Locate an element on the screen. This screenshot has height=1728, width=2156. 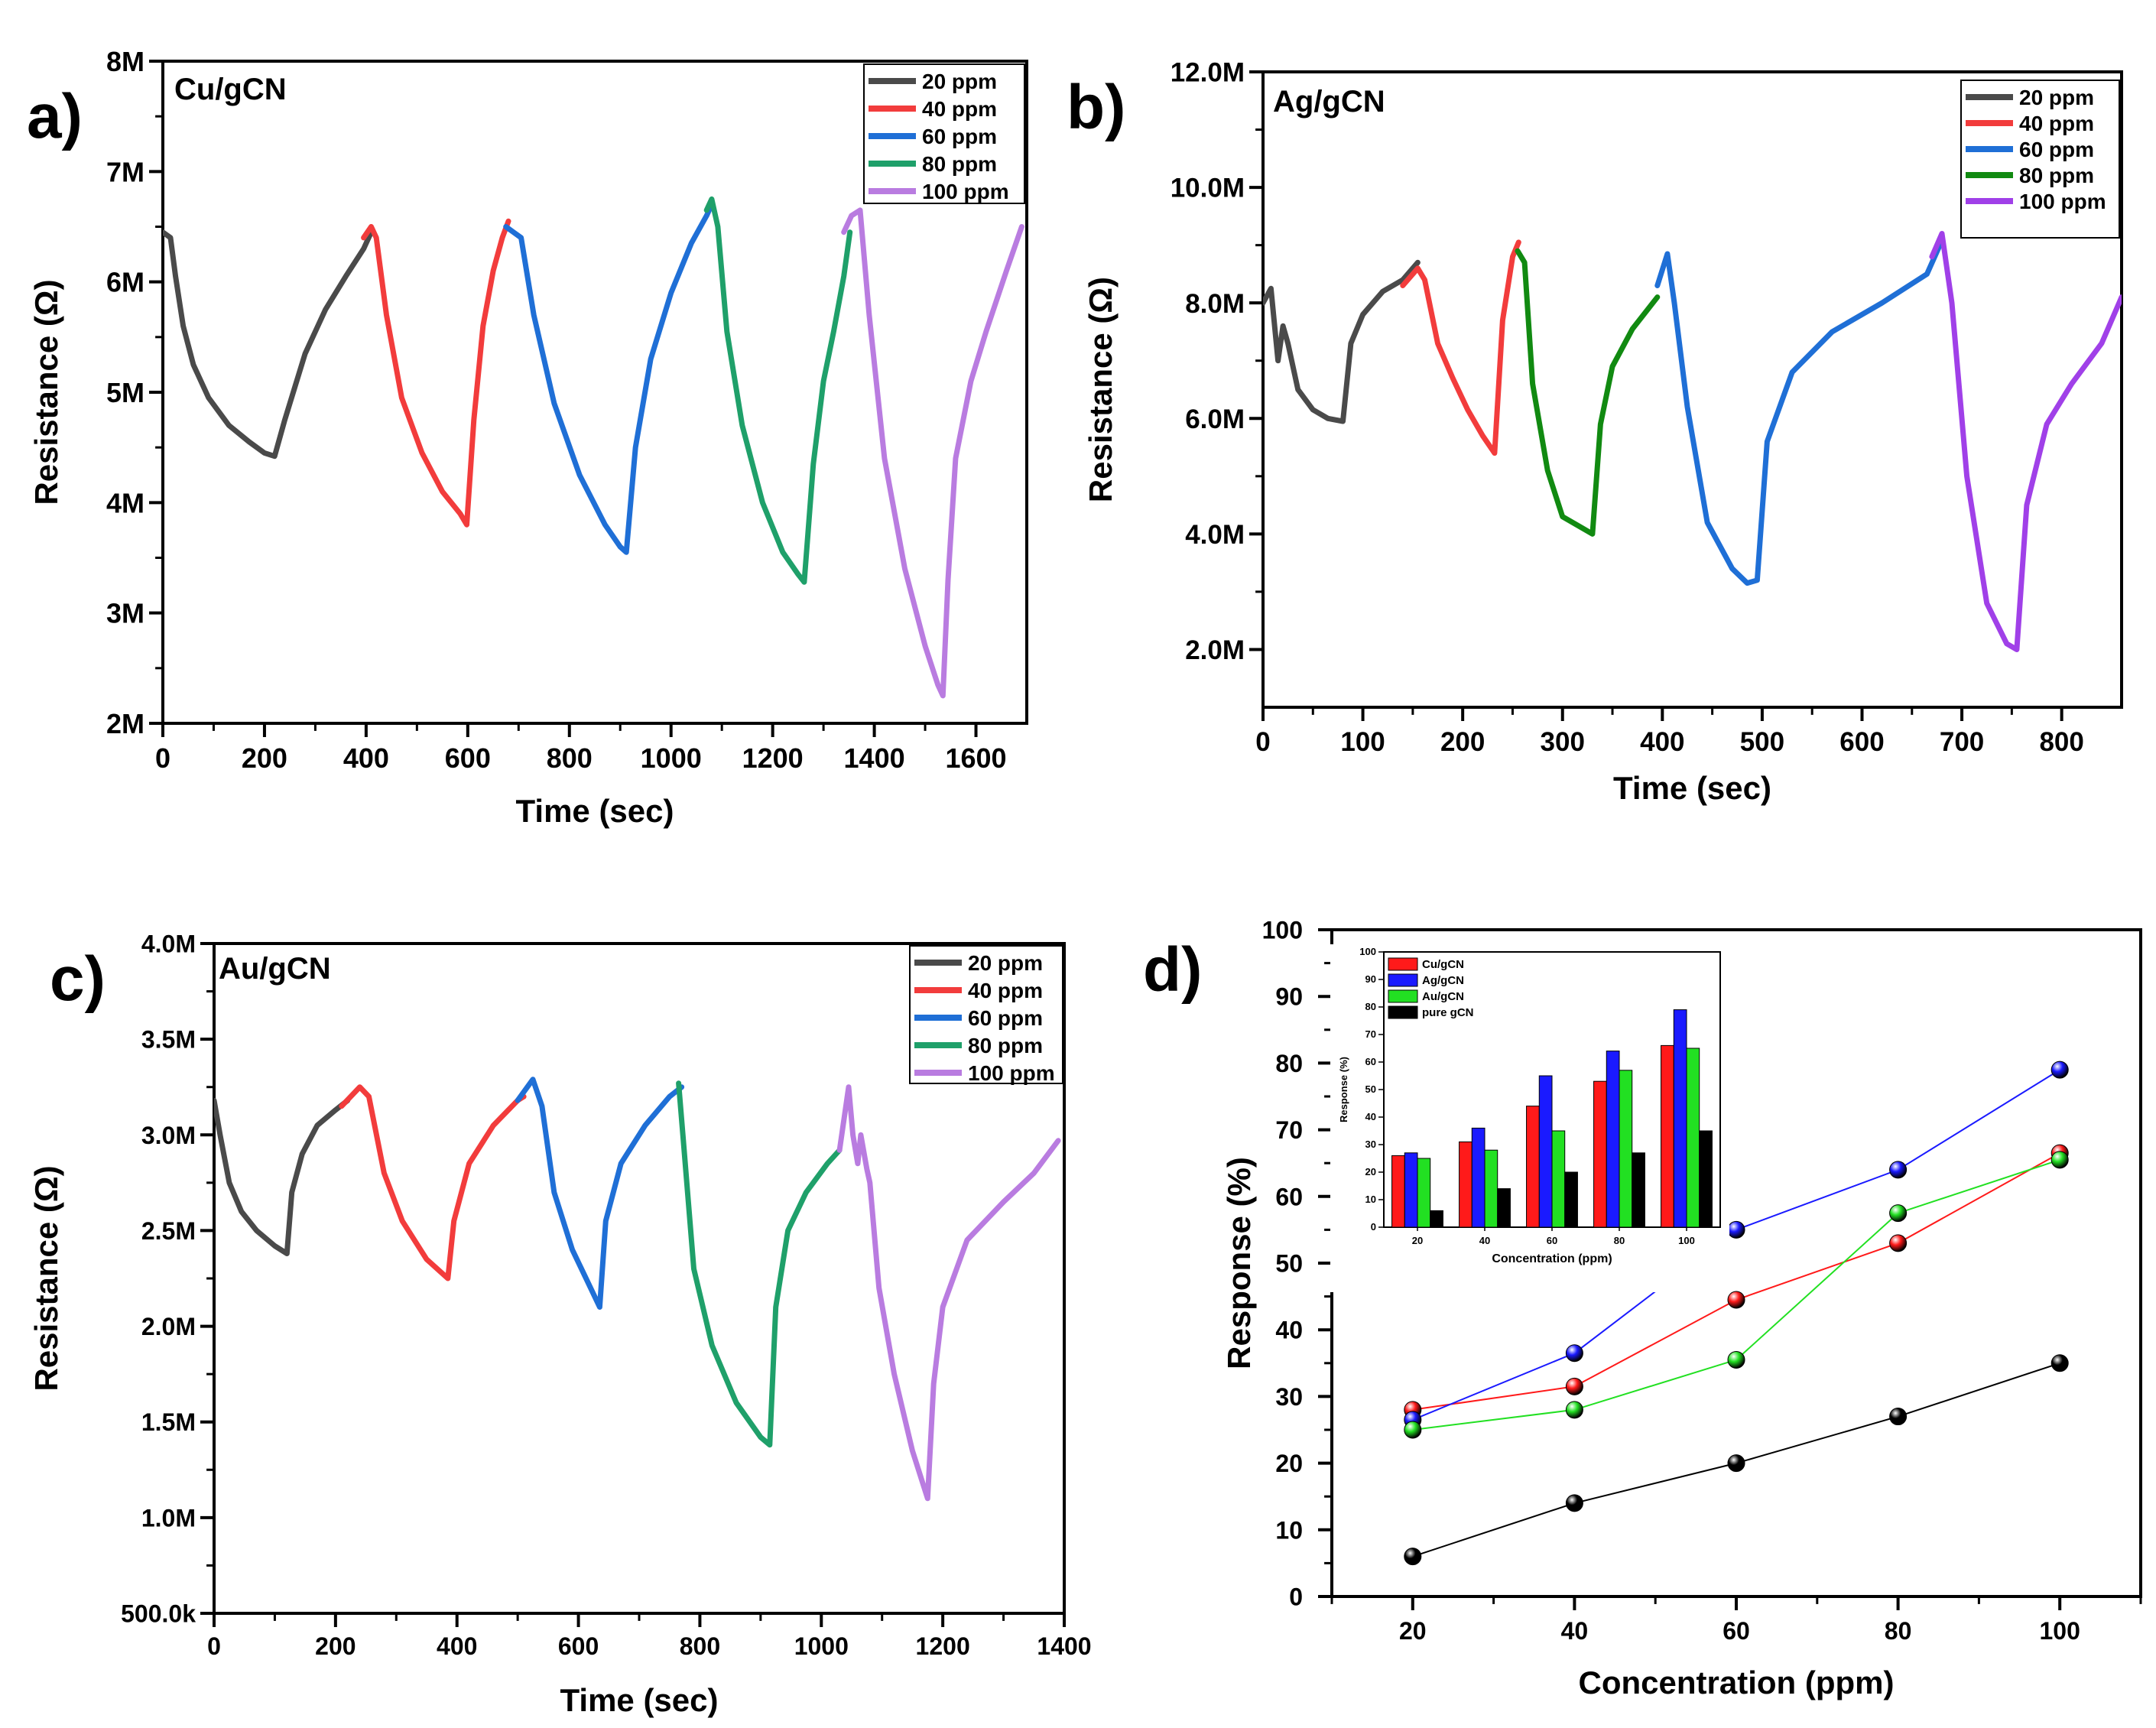
legend-label: 40 ppm is located at coordinates (2056, 124).